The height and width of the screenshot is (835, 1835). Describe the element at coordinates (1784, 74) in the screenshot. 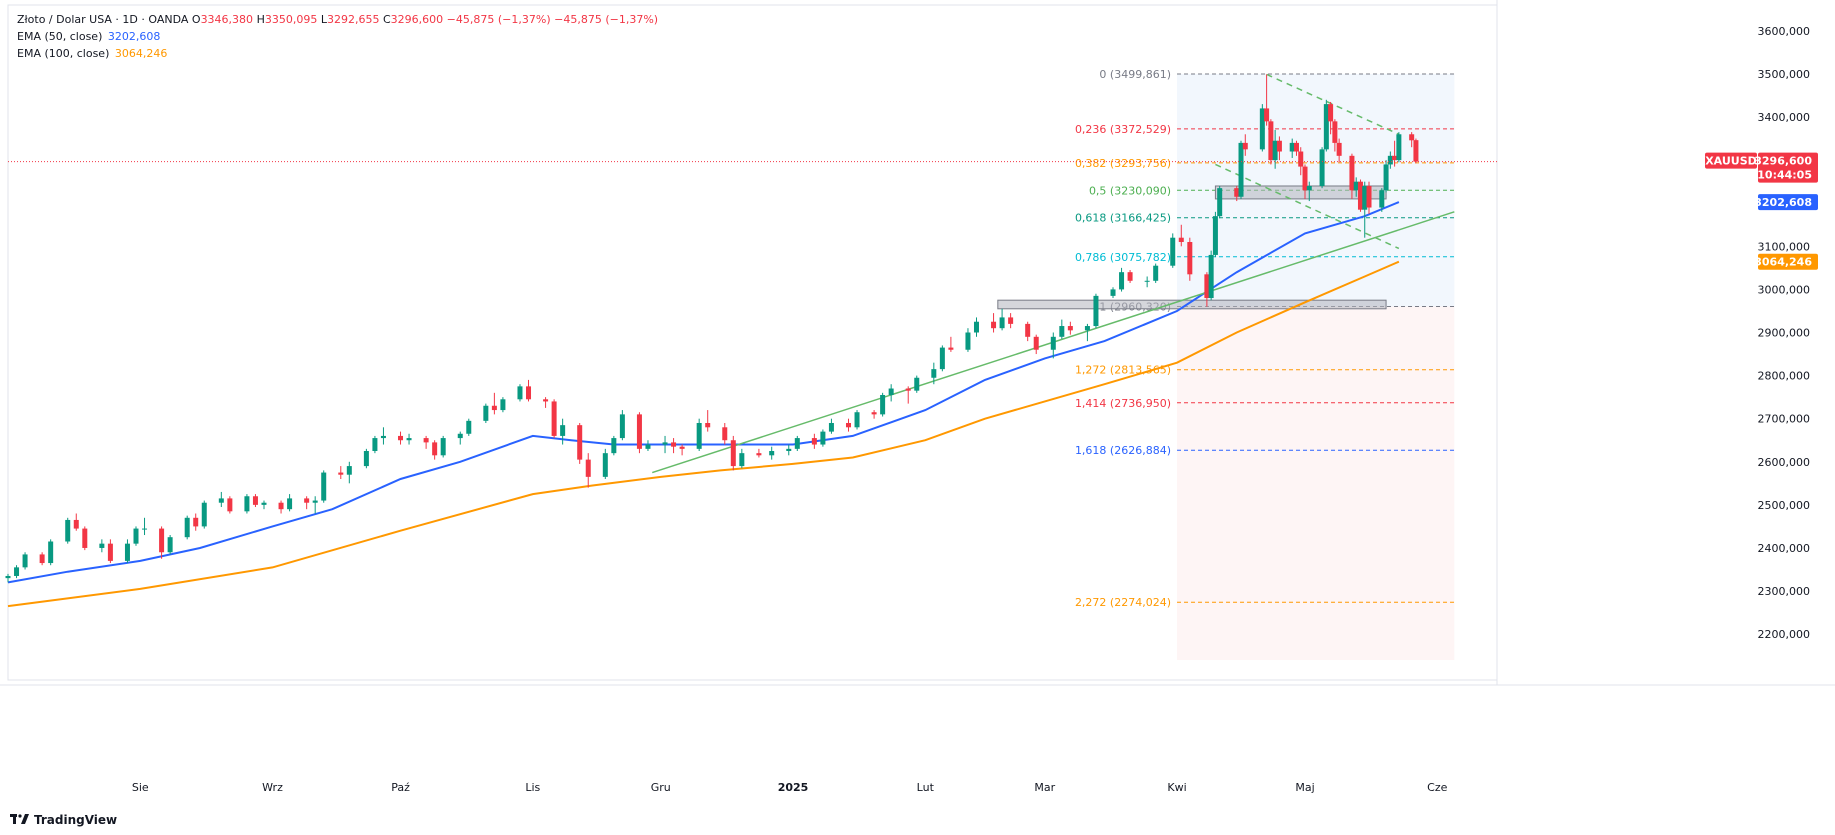

I see `y-tick-label-1: 3500,000` at that location.